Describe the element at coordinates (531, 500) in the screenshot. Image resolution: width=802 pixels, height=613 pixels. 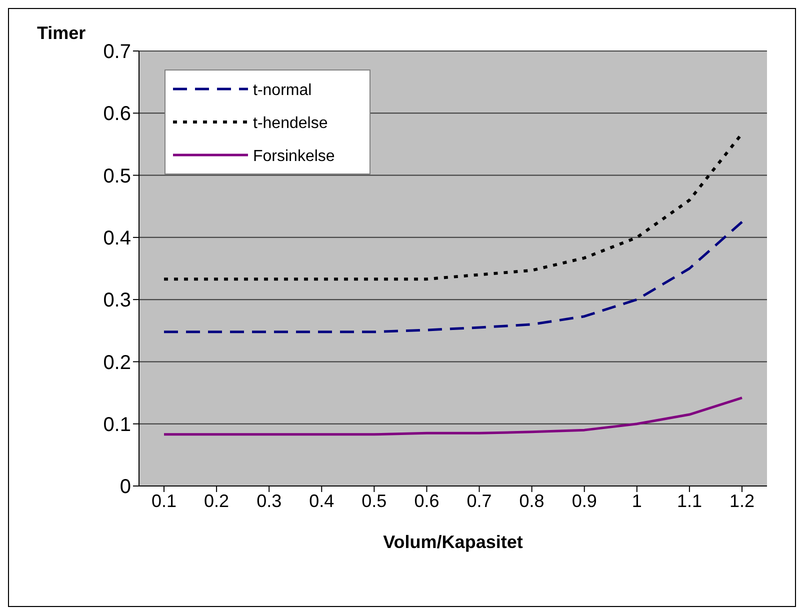
I see `x-tick-label: 0.8` at that location.